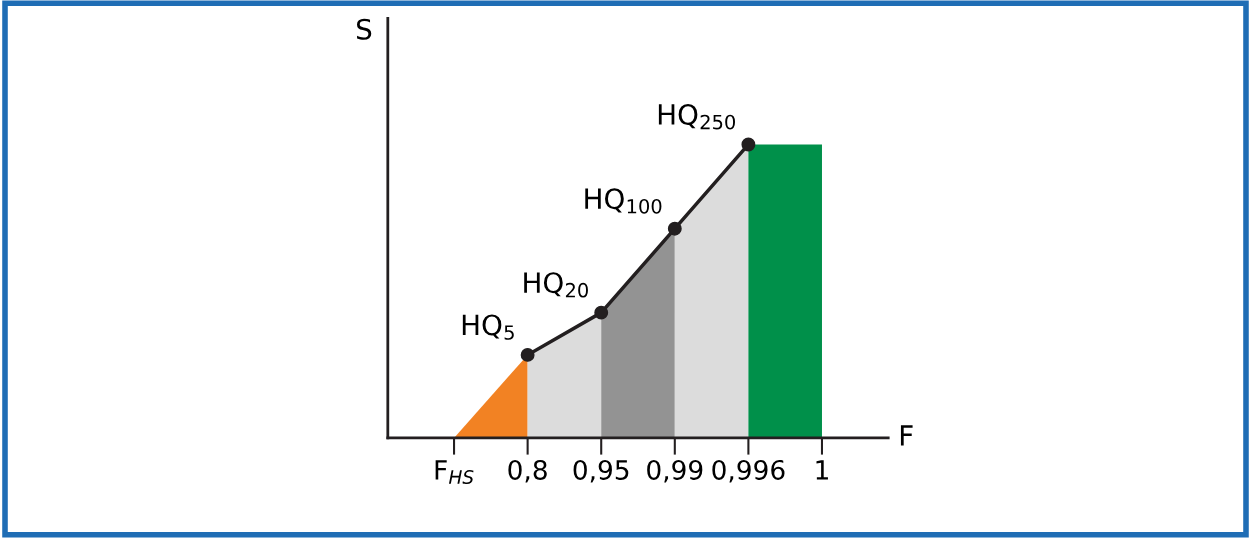  What do you see at coordinates (623, 201) in the screenshot?
I see `annotation: HQ$_{100}$` at bounding box center [623, 201].